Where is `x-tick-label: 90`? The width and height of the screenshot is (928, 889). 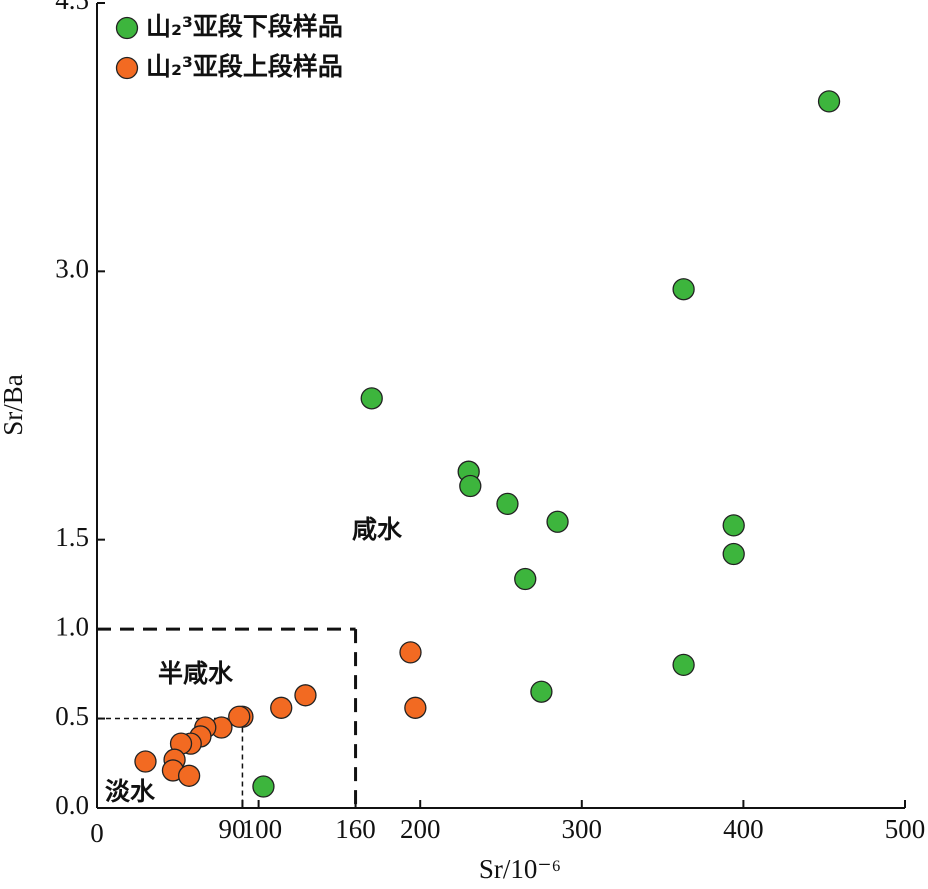 x-tick-label: 90 is located at coordinates (231, 829).